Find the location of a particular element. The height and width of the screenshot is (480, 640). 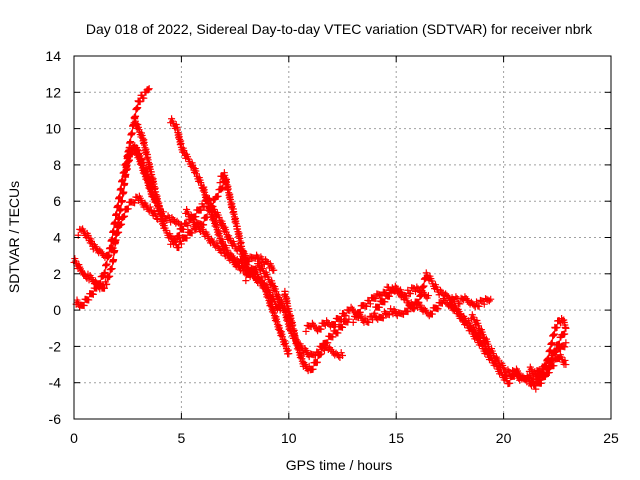

series-track-k is located at coordinates (317, 331).